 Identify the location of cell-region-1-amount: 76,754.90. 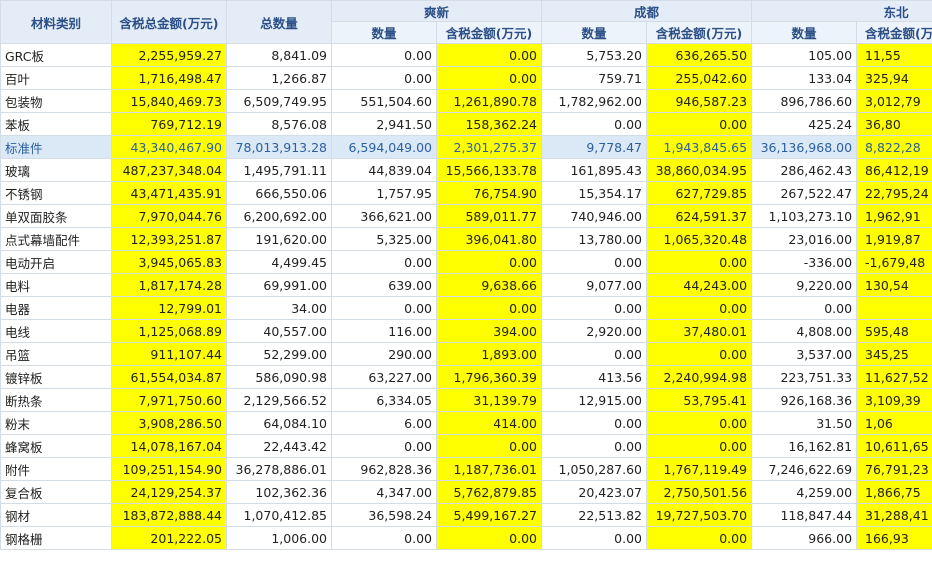
(489, 193).